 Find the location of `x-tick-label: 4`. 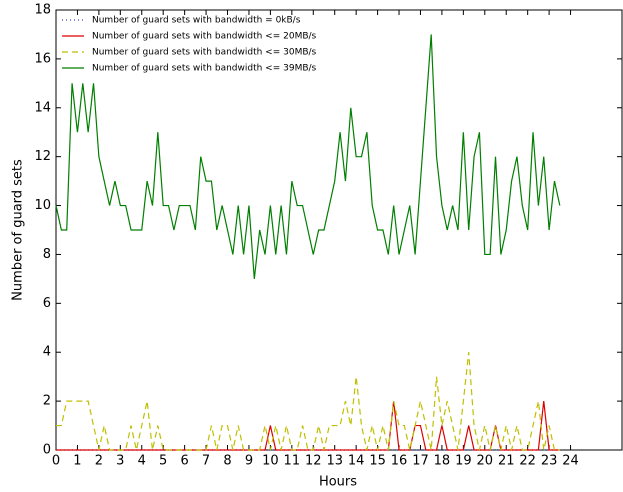

x-tick-label: 4 is located at coordinates (142, 461).